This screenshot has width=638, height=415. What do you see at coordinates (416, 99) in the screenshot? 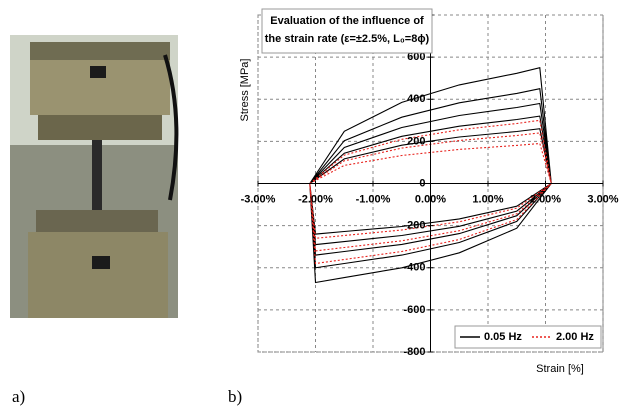
I see `y-tick-label: 400` at bounding box center [416, 99].